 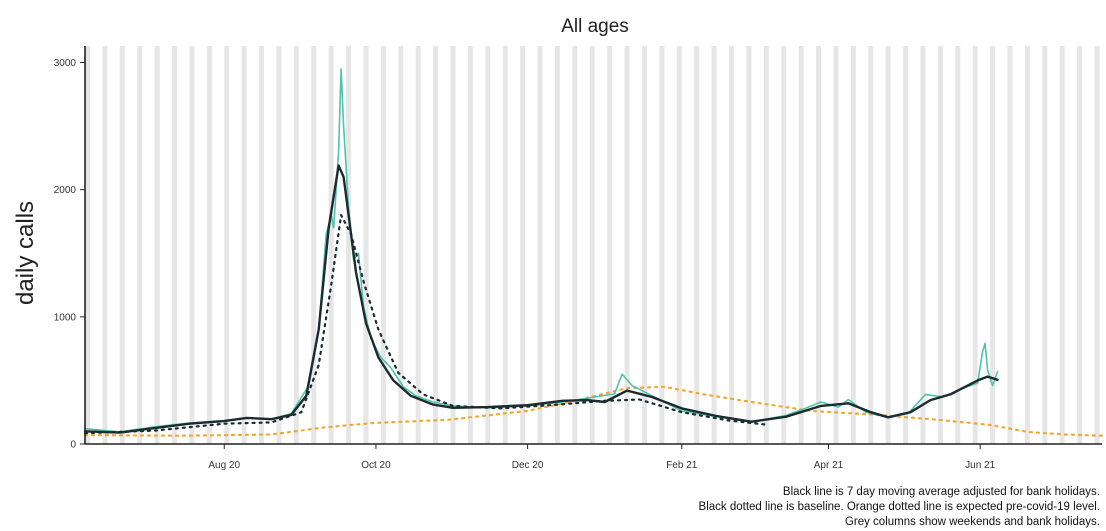 What do you see at coordinates (65, 190) in the screenshot?
I see `y-tick-label: 2000` at bounding box center [65, 190].